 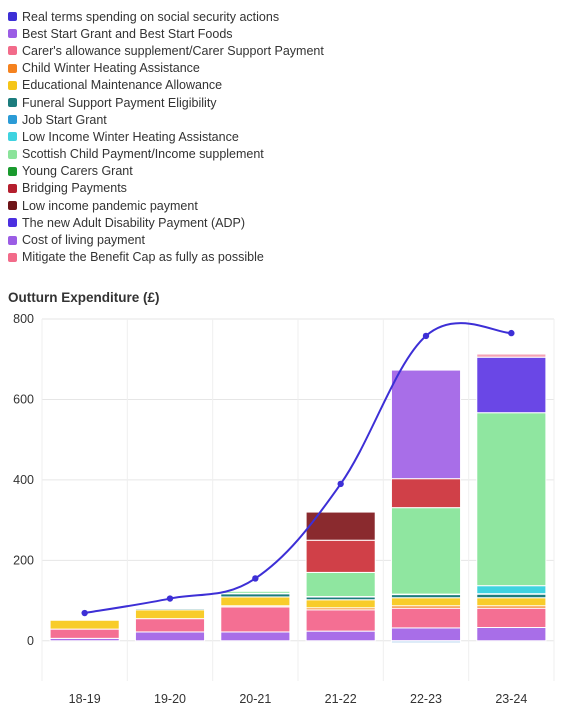 I want to click on y-tick-label: 200, so click(x=23, y=560).